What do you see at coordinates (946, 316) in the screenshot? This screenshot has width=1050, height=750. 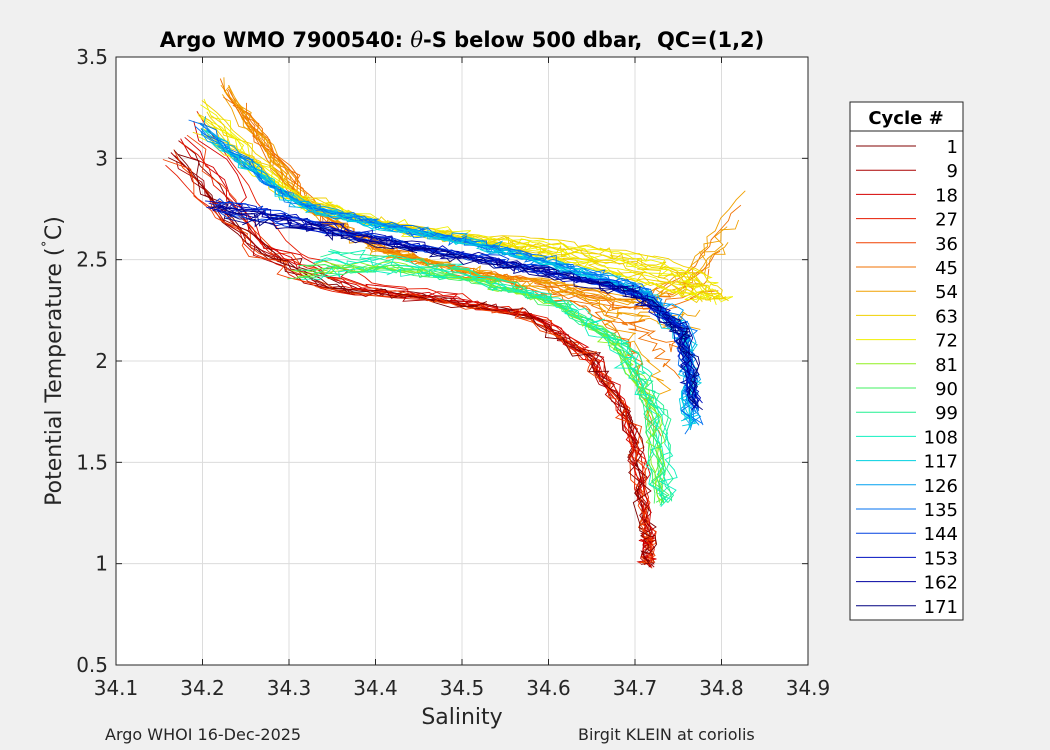 I see `legend-label: 63` at bounding box center [946, 316].